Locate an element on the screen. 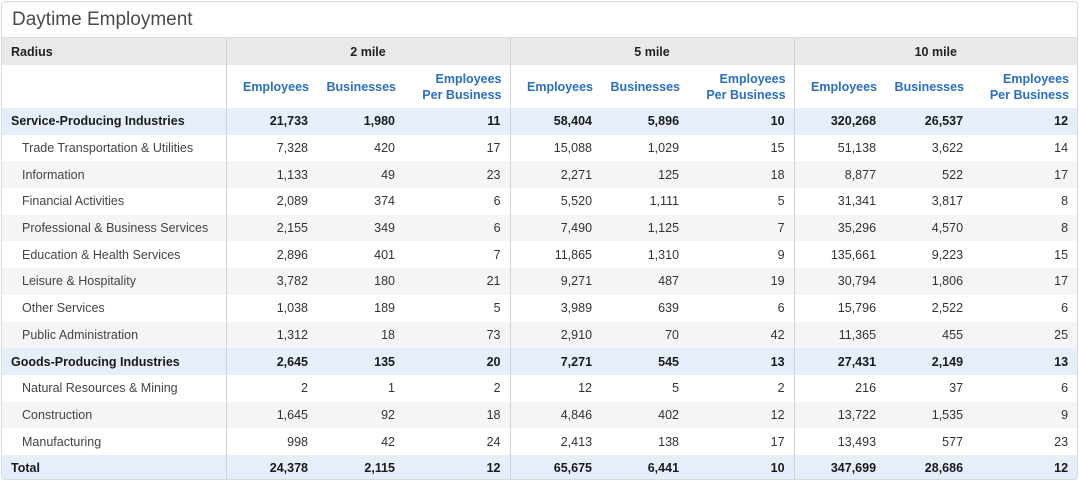 Image resolution: width=1080 pixels, height=482 pixels. cell-employees: 13,493 is located at coordinates (839, 441).